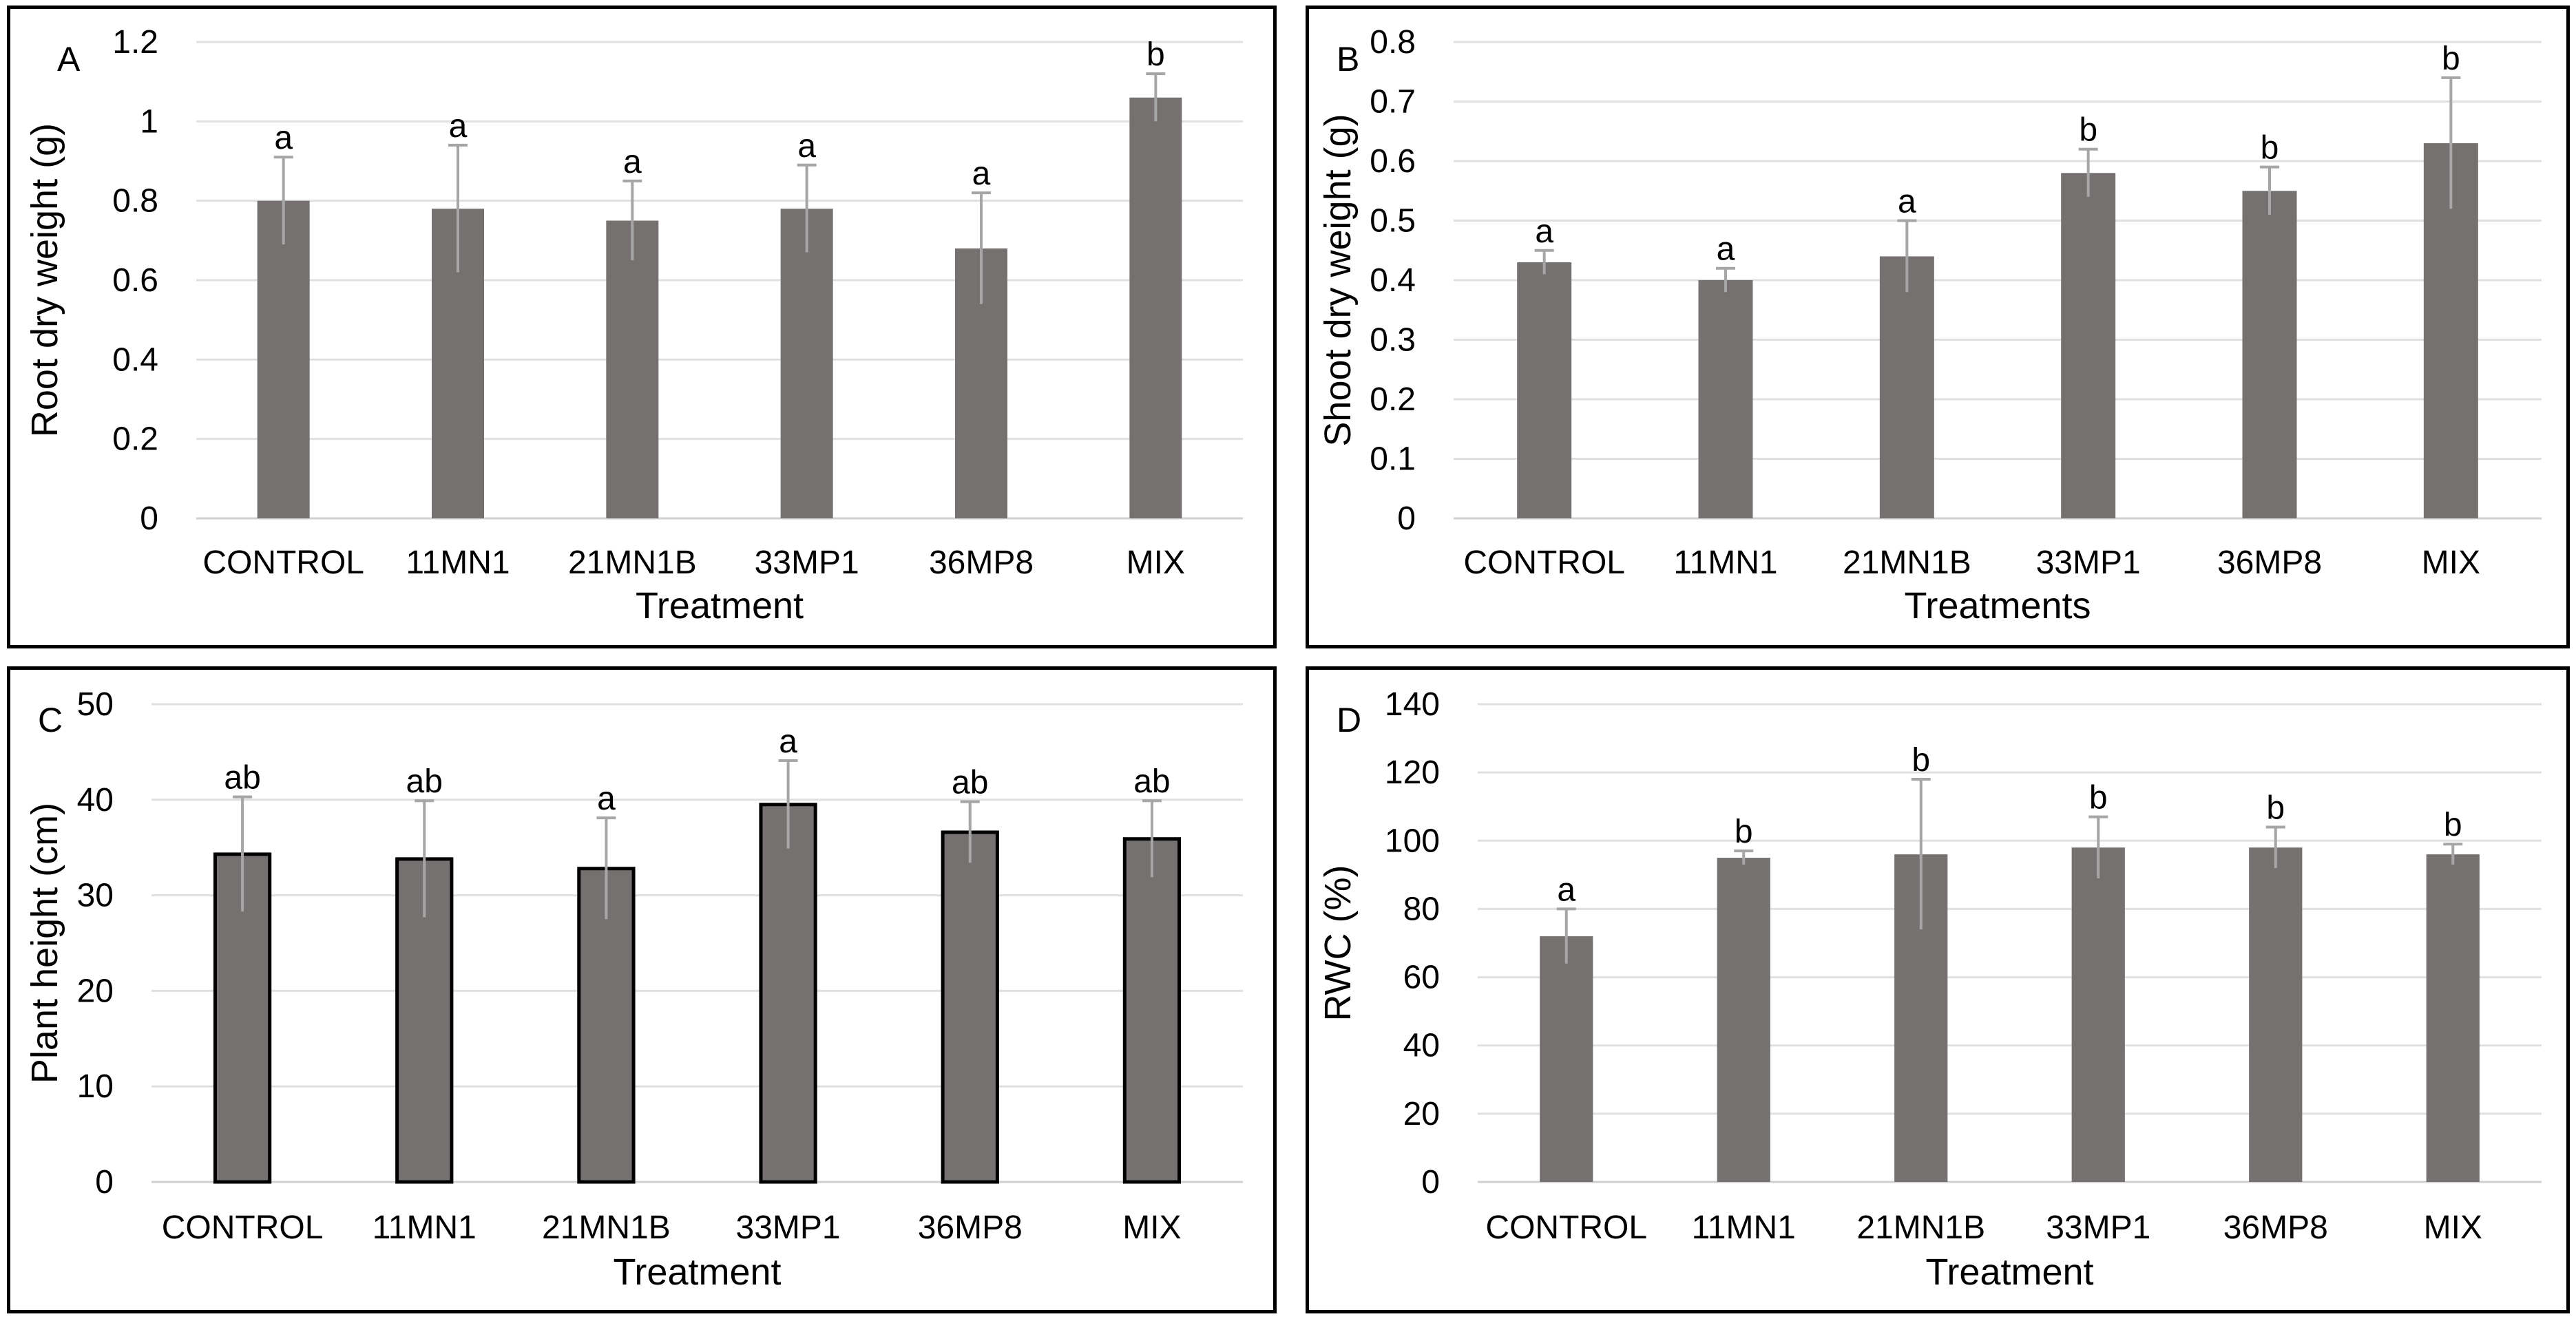  What do you see at coordinates (135, 439) in the screenshot?
I see `y-tick-a-1: 0.2` at bounding box center [135, 439].